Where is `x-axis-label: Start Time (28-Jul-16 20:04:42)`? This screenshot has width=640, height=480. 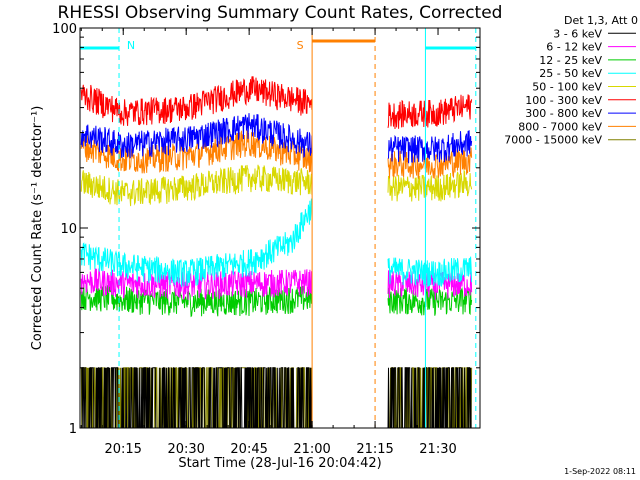 x-axis-label: Start Time (28-Jul-16 20:04:42) is located at coordinates (279, 463).